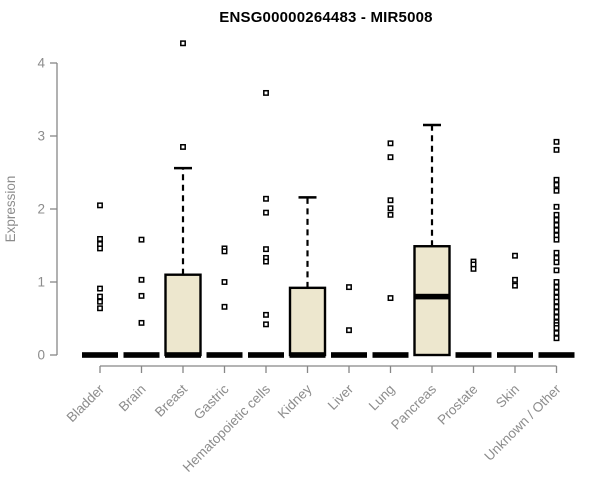  What do you see at coordinates (211, 401) in the screenshot?
I see `x-tick-label: Gastric` at bounding box center [211, 401].